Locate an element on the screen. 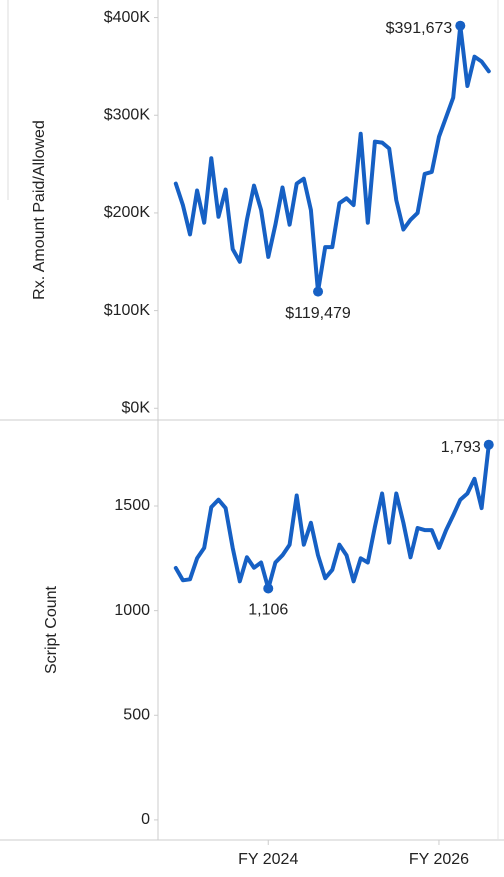 The image size is (504, 877). y-axis-label: Rx. Amount Paid/Allowed is located at coordinates (39, 210).